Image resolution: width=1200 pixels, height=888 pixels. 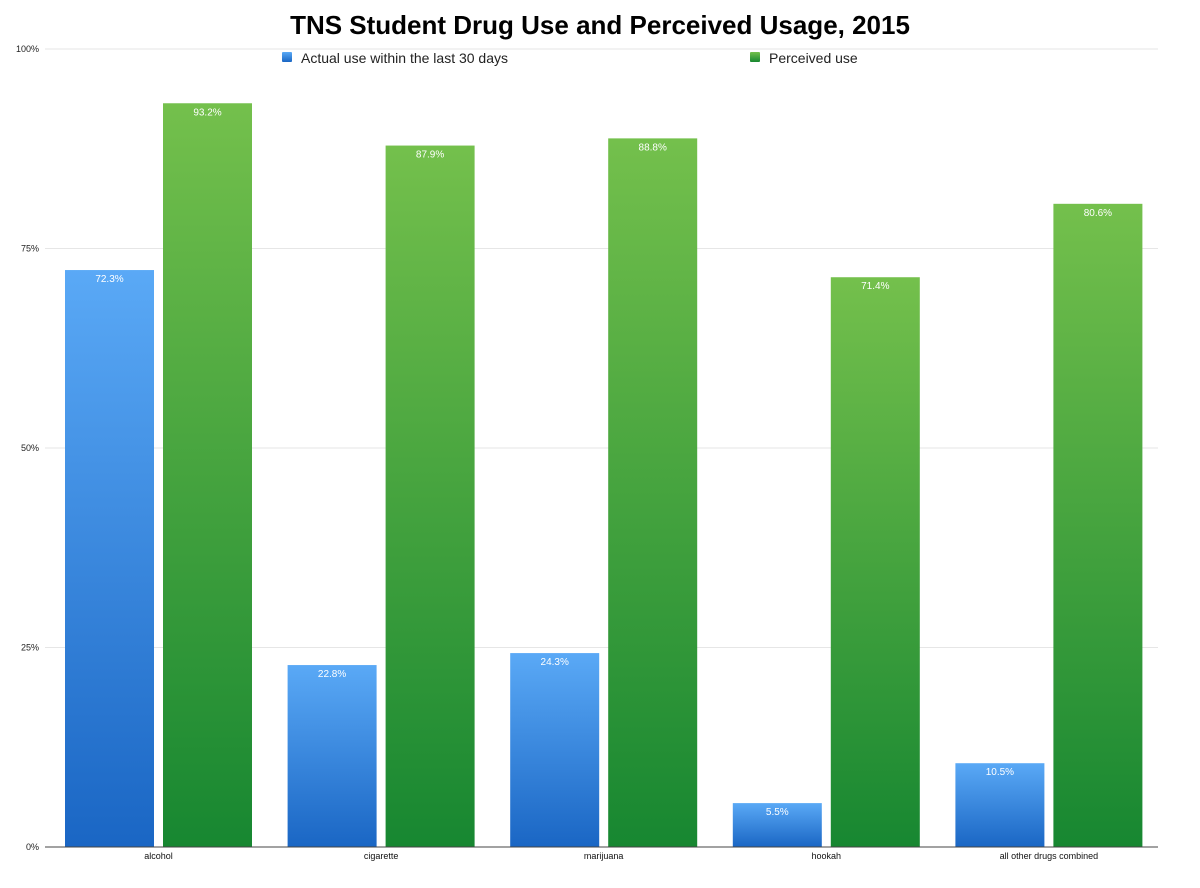 I want to click on category-label: hookah, so click(x=827, y=856).